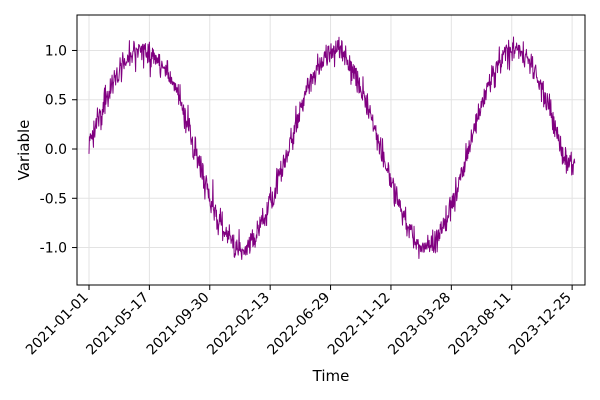 The width and height of the screenshot is (600, 400). What do you see at coordinates (57, 324) in the screenshot?
I see `x-tick-label: 2021-01-01` at bounding box center [57, 324].